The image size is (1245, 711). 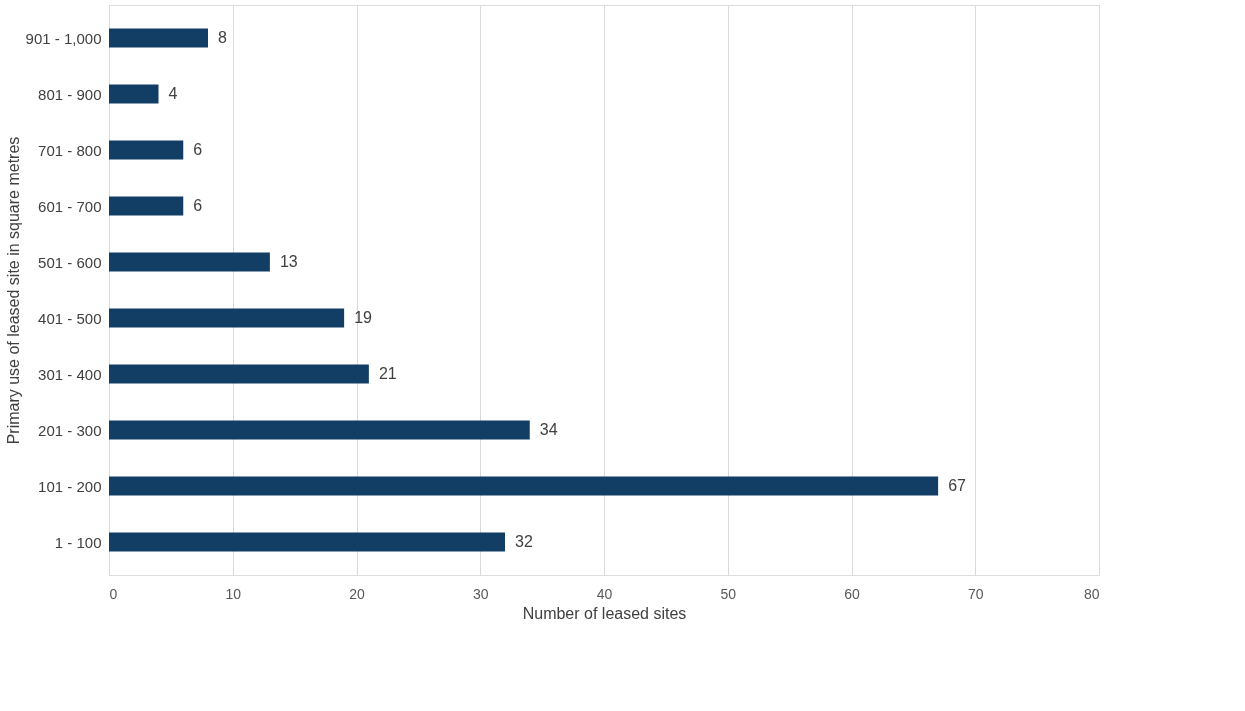 I want to click on data-label: 13, so click(x=288, y=261).